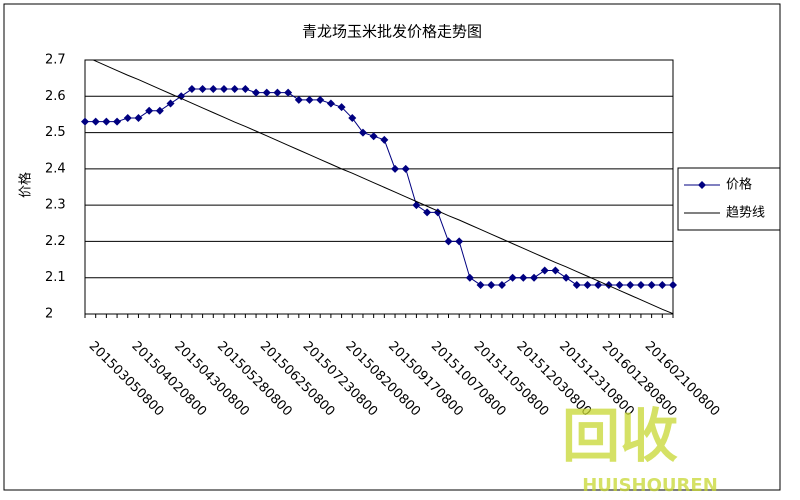 The height and width of the screenshot is (500, 800). What do you see at coordinates (745, 213) in the screenshot?
I see `legend-label: 趋势线` at bounding box center [745, 213].